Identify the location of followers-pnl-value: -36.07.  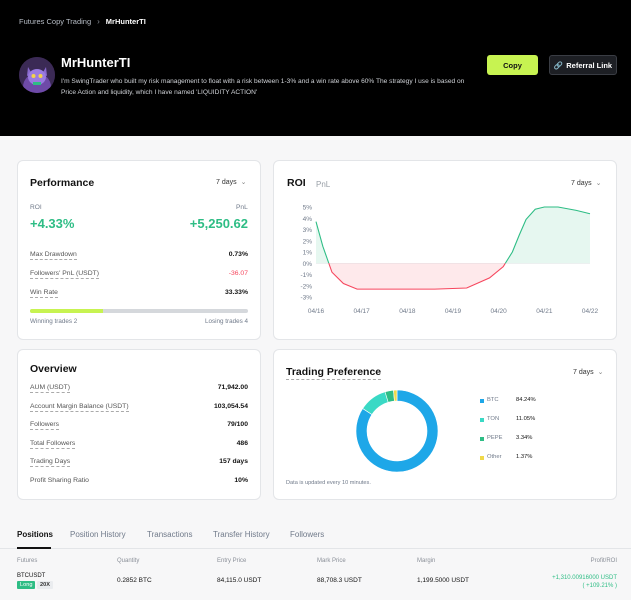
(238, 273).